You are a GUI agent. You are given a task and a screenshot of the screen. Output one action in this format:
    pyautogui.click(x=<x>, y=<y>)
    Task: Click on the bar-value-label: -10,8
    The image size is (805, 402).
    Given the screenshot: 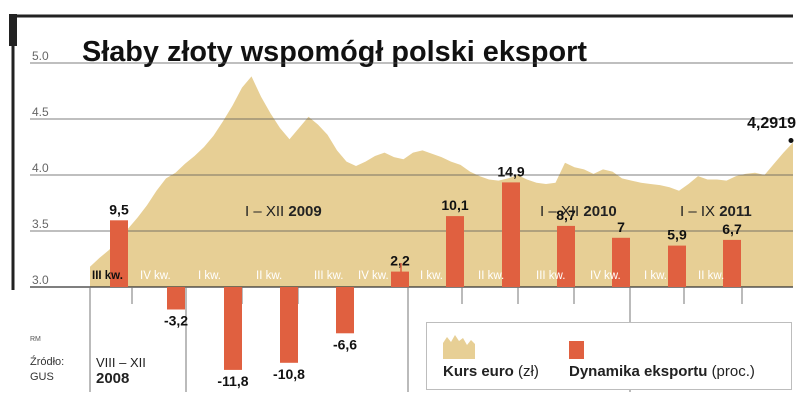 What is the action you would take?
    pyautogui.click(x=289, y=374)
    